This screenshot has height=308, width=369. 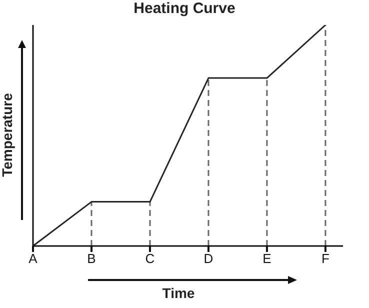 What do you see at coordinates (325, 258) in the screenshot?
I see `x-tick-label: F` at bounding box center [325, 258].